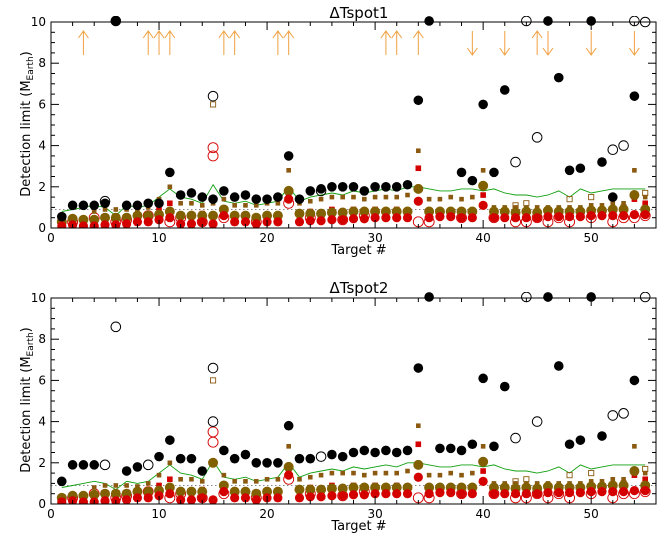 Image resolution: width=668 pixels, height=554 pixels. I want to click on y-axis-label-main: Detection limit (M, so click(26, 414).